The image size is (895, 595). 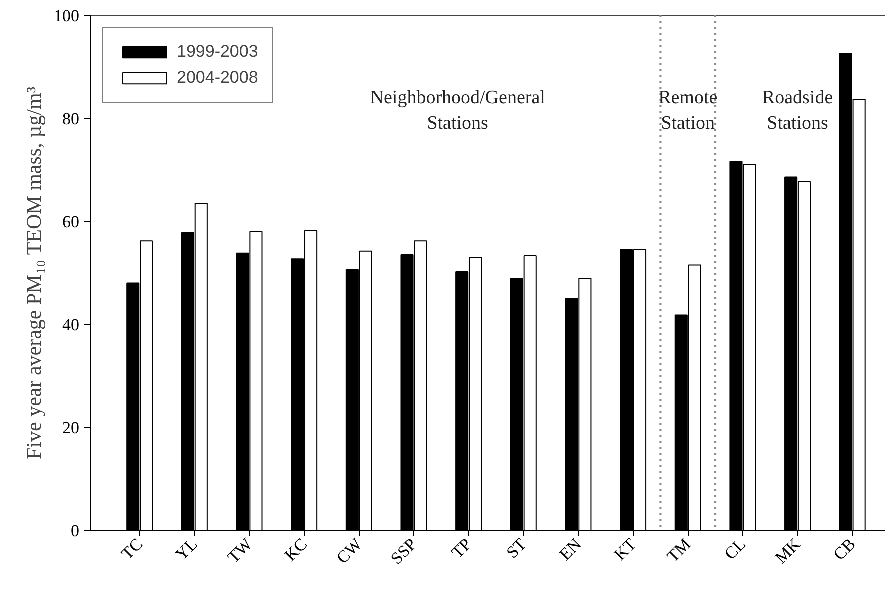 What do you see at coordinates (679, 550) in the screenshot?
I see `x-tick-label: TM` at bounding box center [679, 550].